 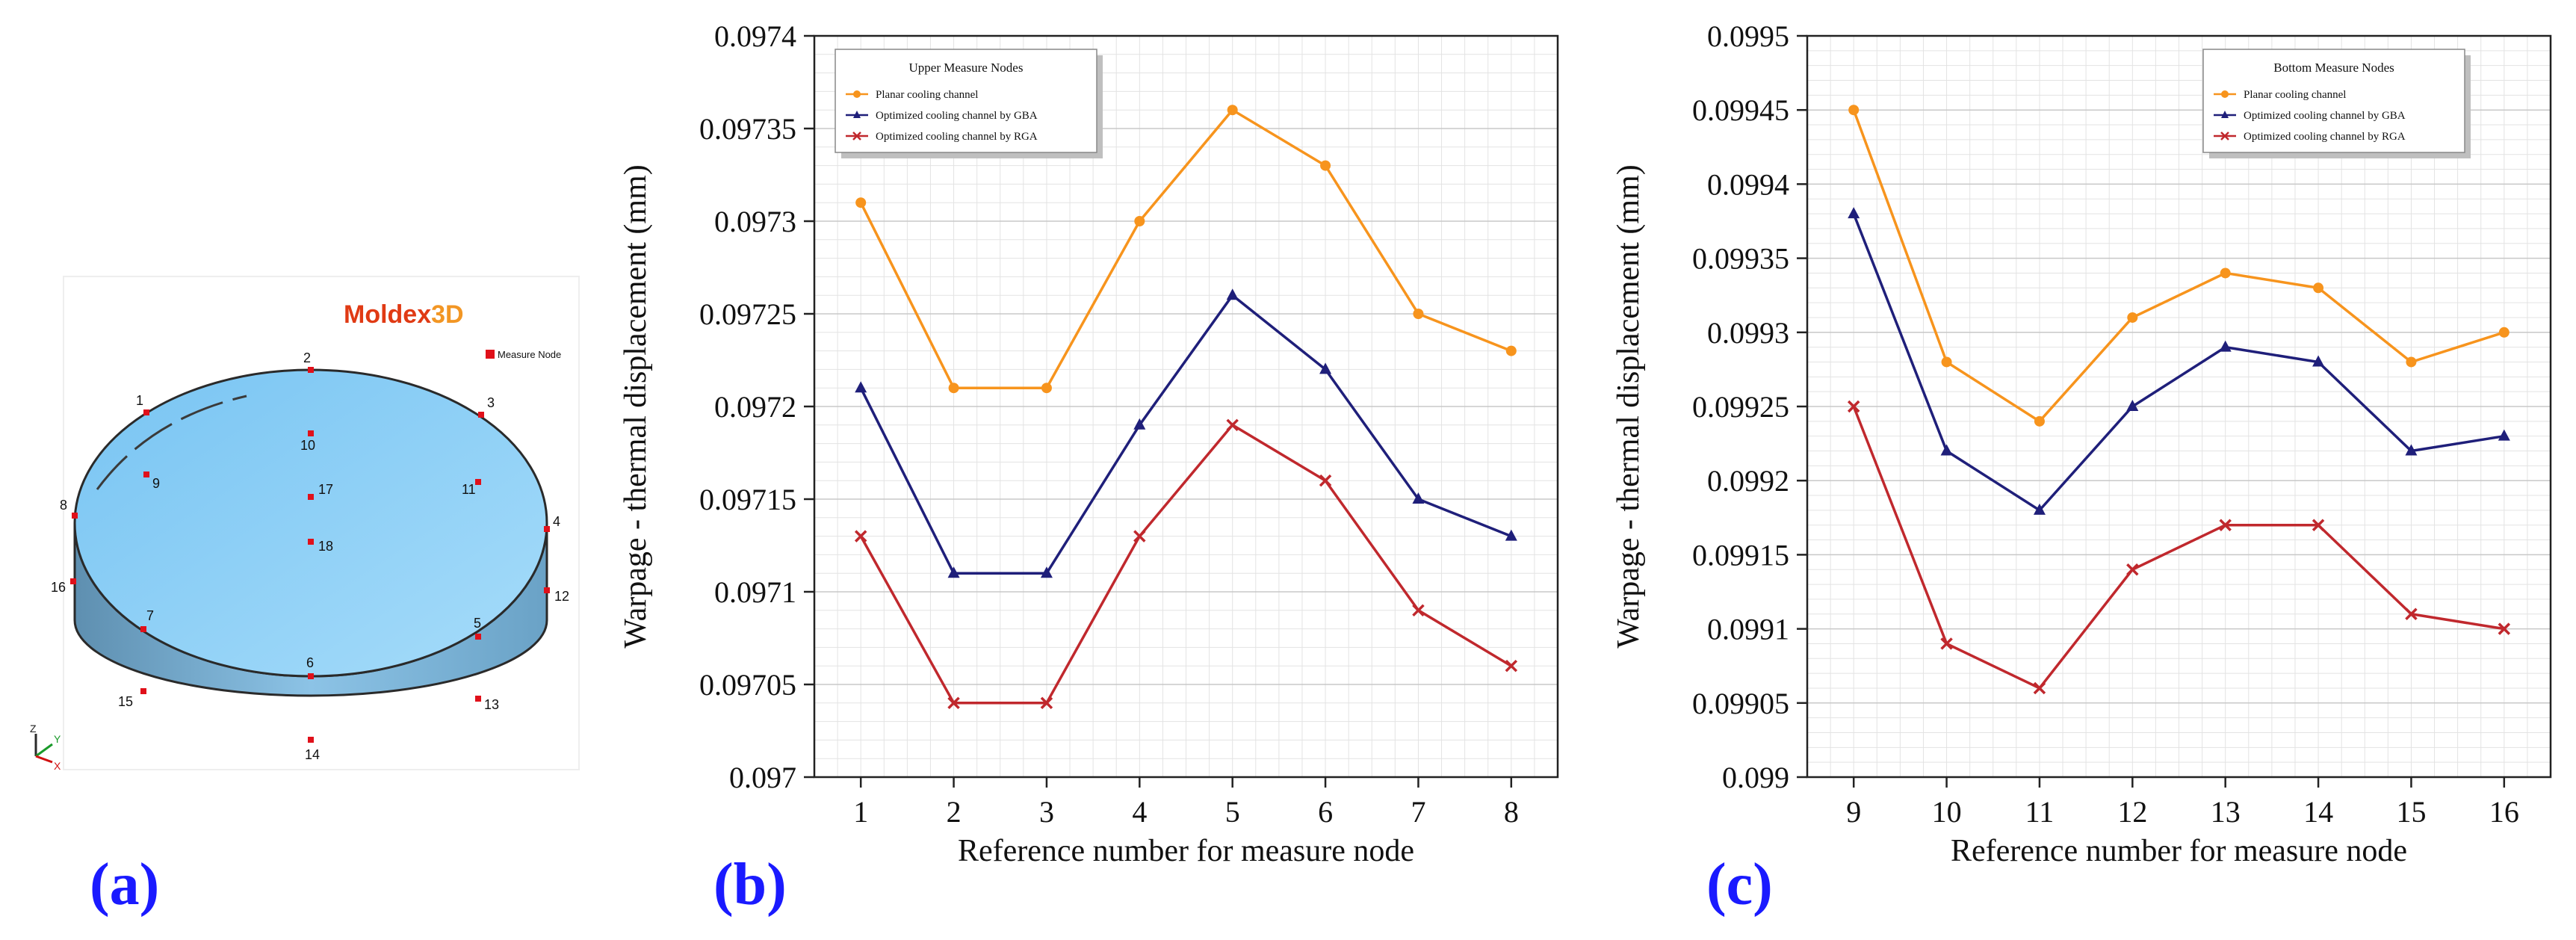 What do you see at coordinates (1748, 333) in the screenshot?
I see `y-tick-label: 0.0993` at bounding box center [1748, 333].